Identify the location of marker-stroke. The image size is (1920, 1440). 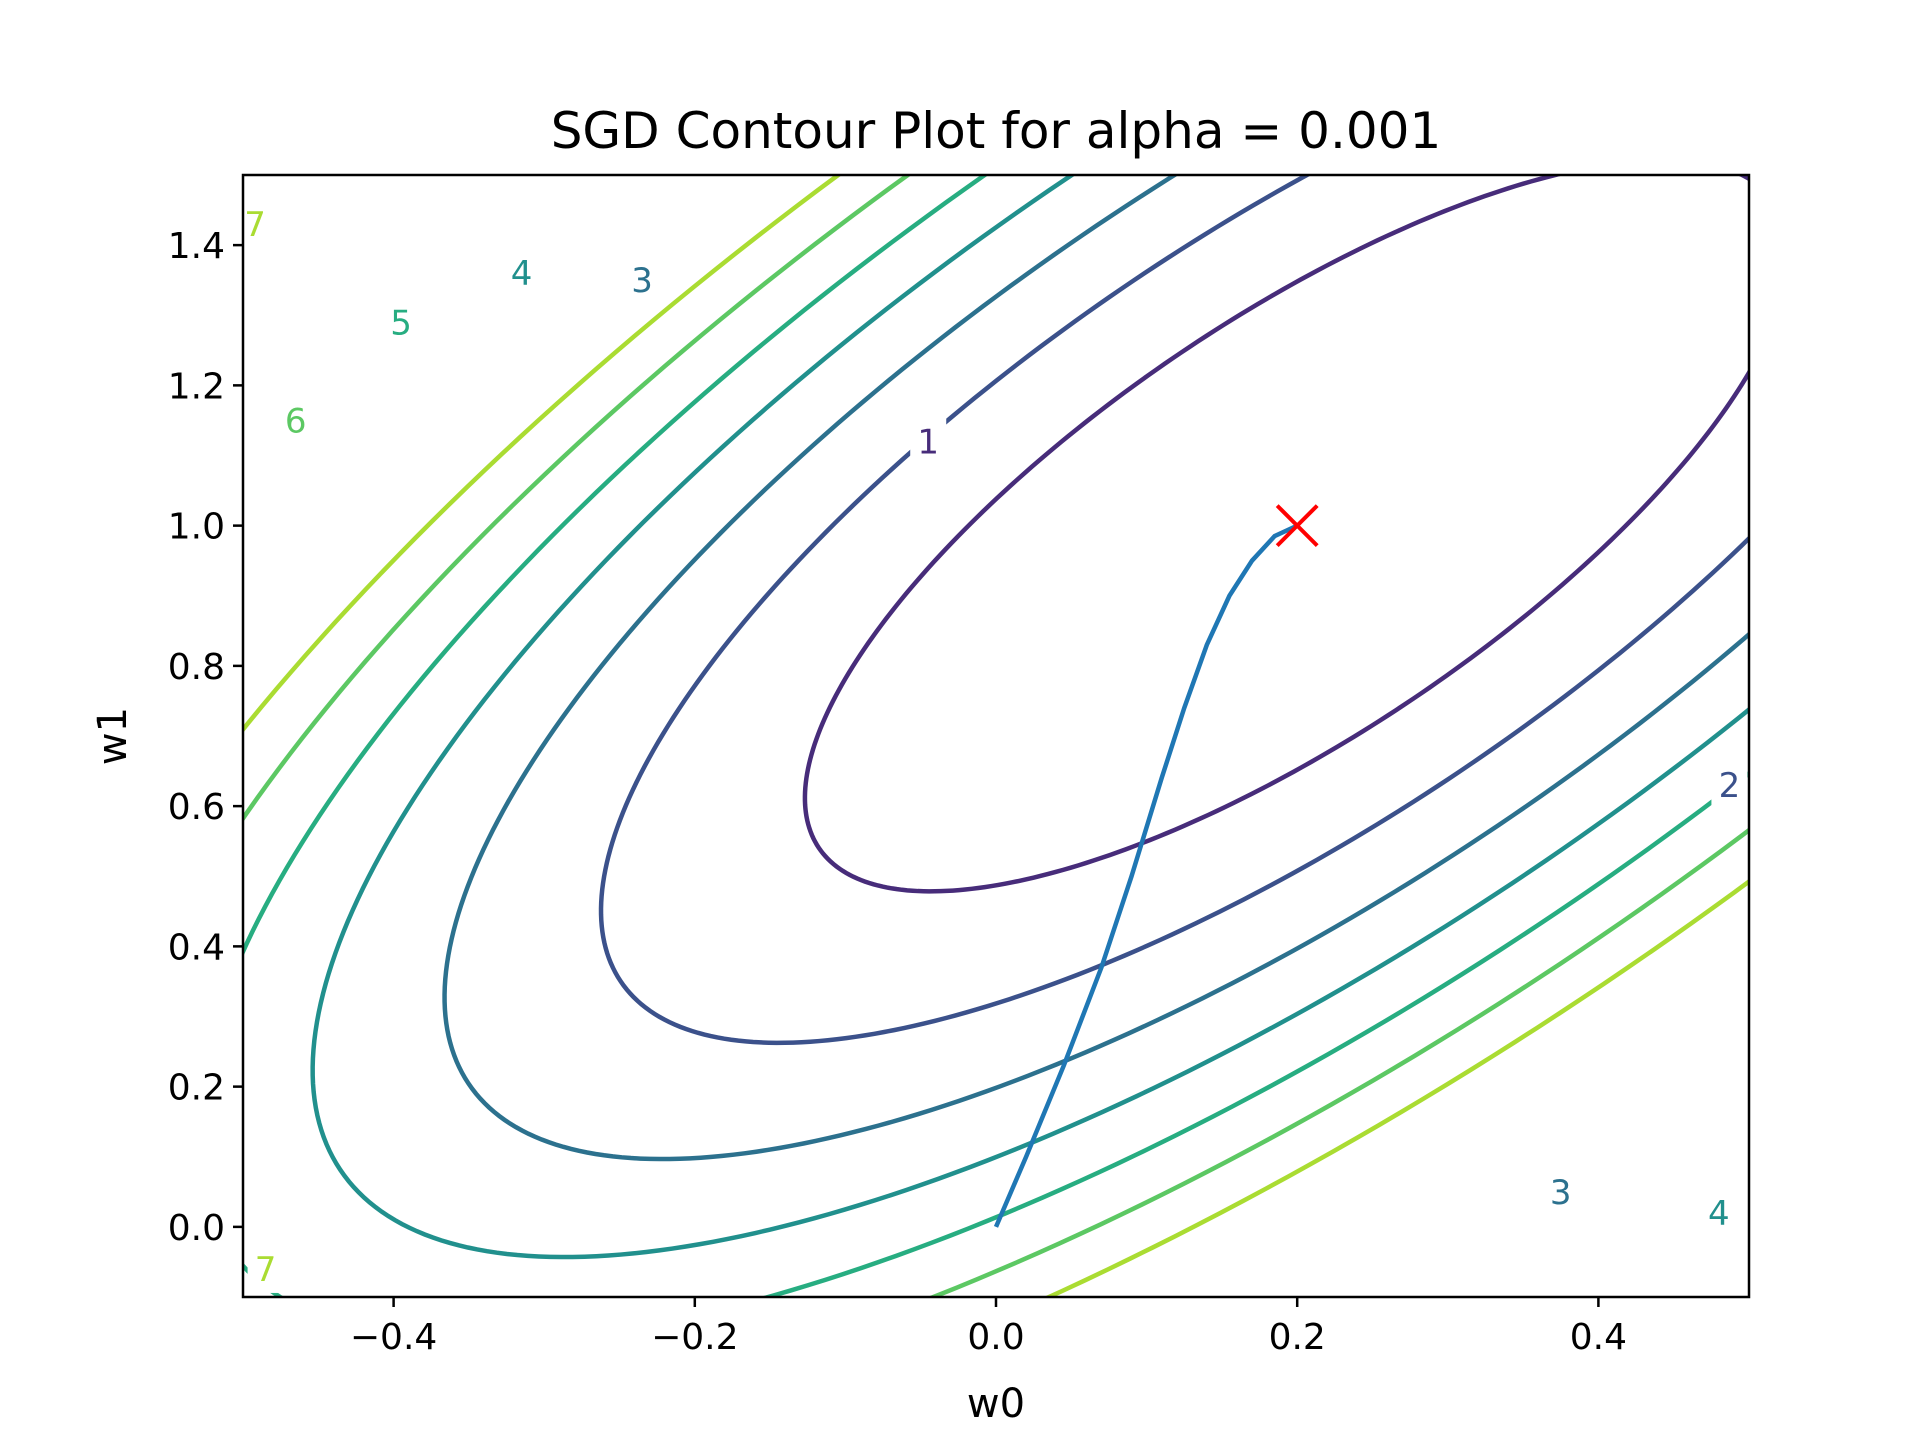
(1297, 526).